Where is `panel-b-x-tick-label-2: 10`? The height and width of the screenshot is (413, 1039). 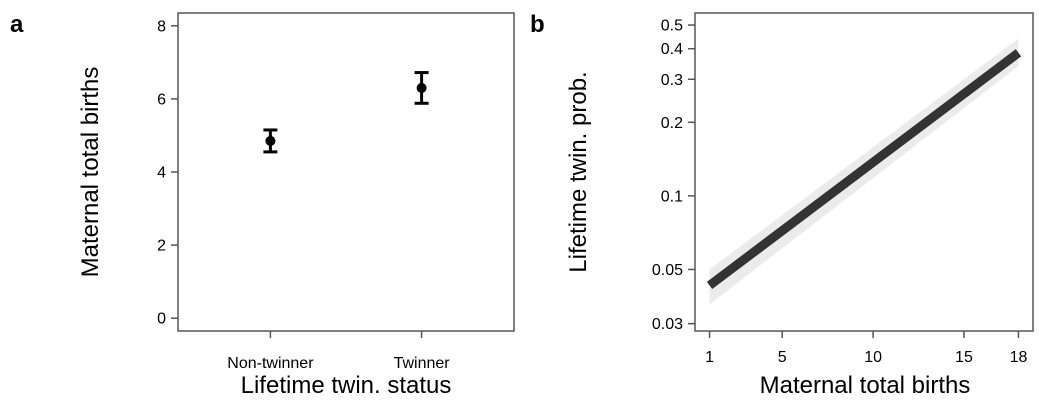
panel-b-x-tick-label-2: 10 is located at coordinates (873, 357).